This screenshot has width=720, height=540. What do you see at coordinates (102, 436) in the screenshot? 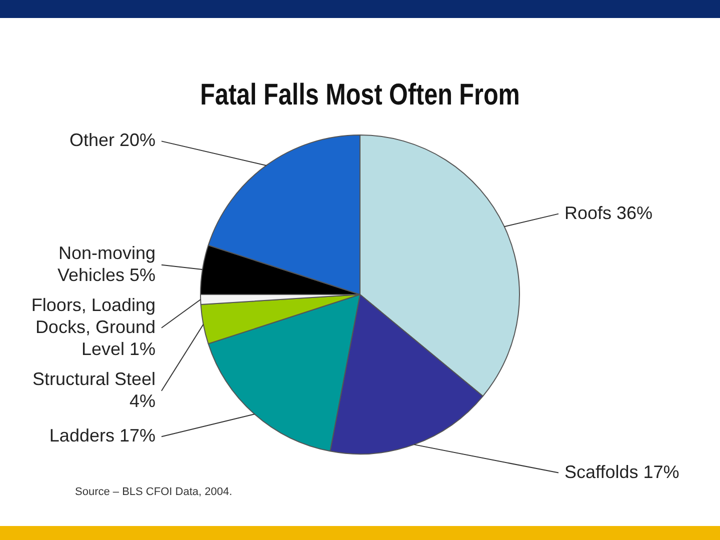
I see `slice-label: Ladders 17%` at bounding box center [102, 436].